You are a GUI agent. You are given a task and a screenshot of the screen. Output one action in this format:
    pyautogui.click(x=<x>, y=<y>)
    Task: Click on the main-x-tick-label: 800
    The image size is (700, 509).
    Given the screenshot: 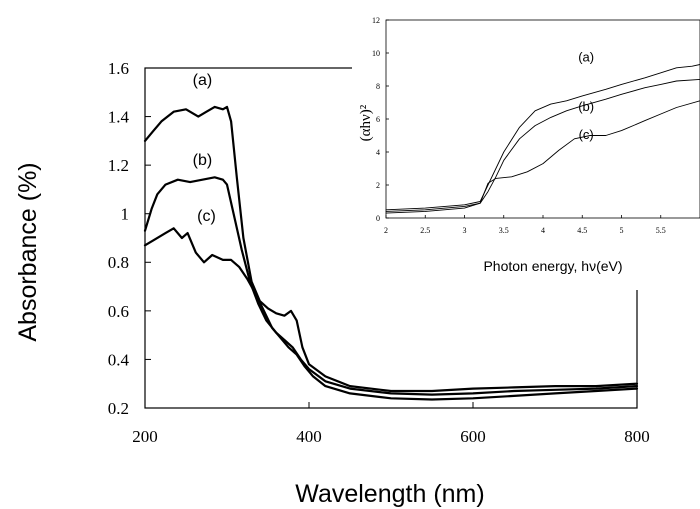 What is the action you would take?
    pyautogui.click(x=637, y=436)
    